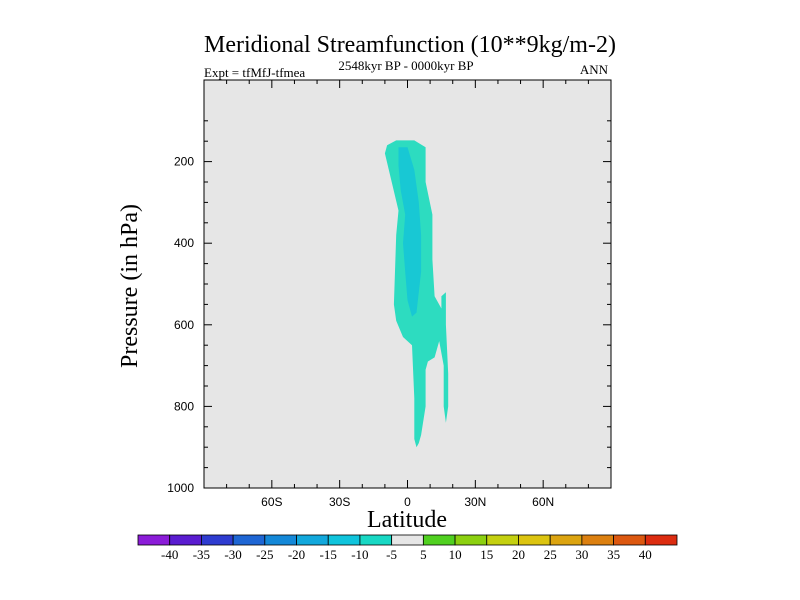 This screenshot has width=800, height=600. I want to click on x-tick-label: 0, so click(407, 502).